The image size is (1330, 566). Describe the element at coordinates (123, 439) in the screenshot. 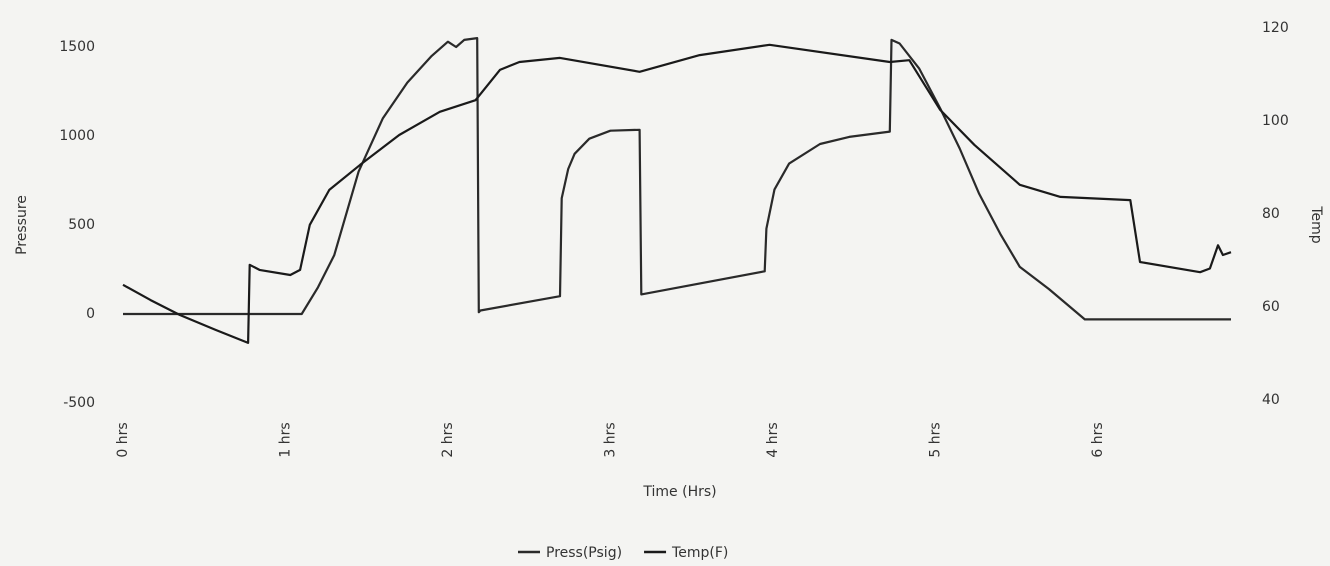

I see `x-tick-label: 0 hrs` at that location.